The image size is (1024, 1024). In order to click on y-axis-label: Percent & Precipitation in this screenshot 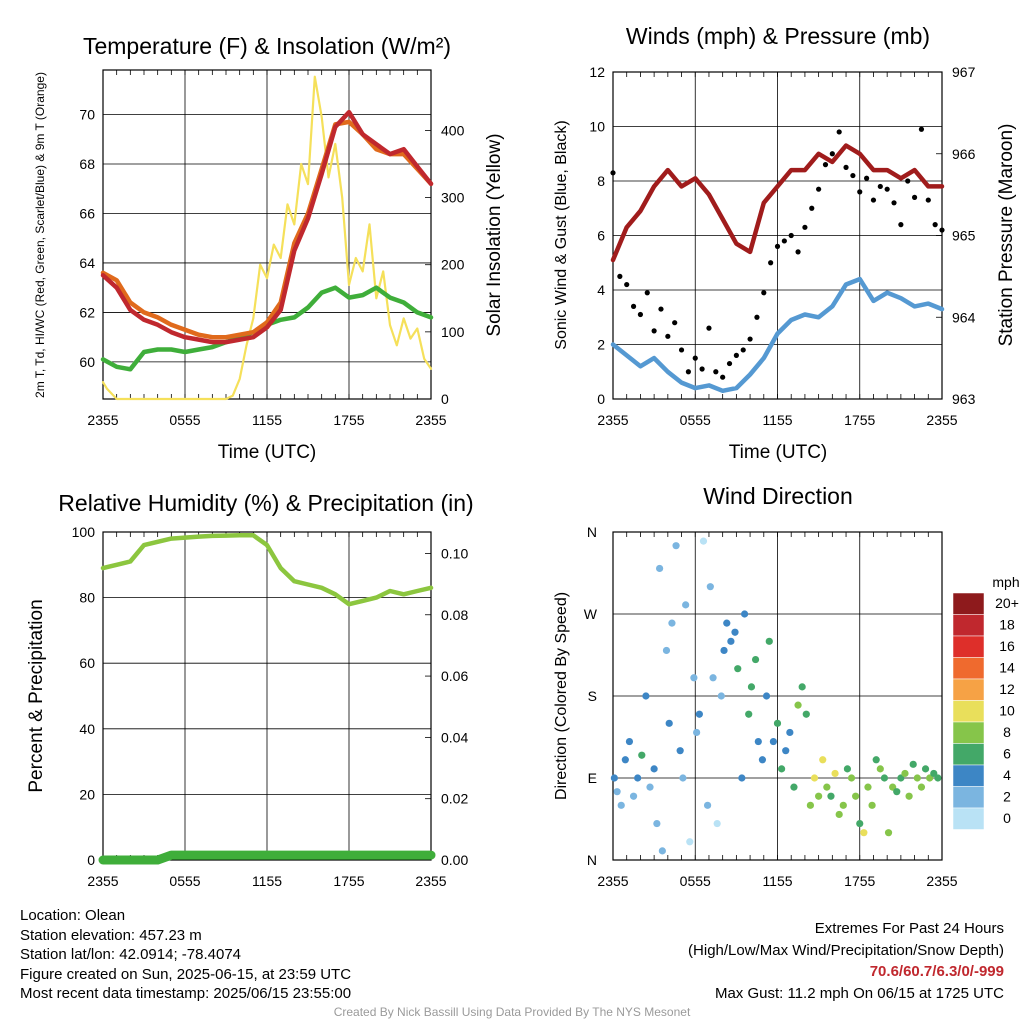, I will do `click(36, 695)`.